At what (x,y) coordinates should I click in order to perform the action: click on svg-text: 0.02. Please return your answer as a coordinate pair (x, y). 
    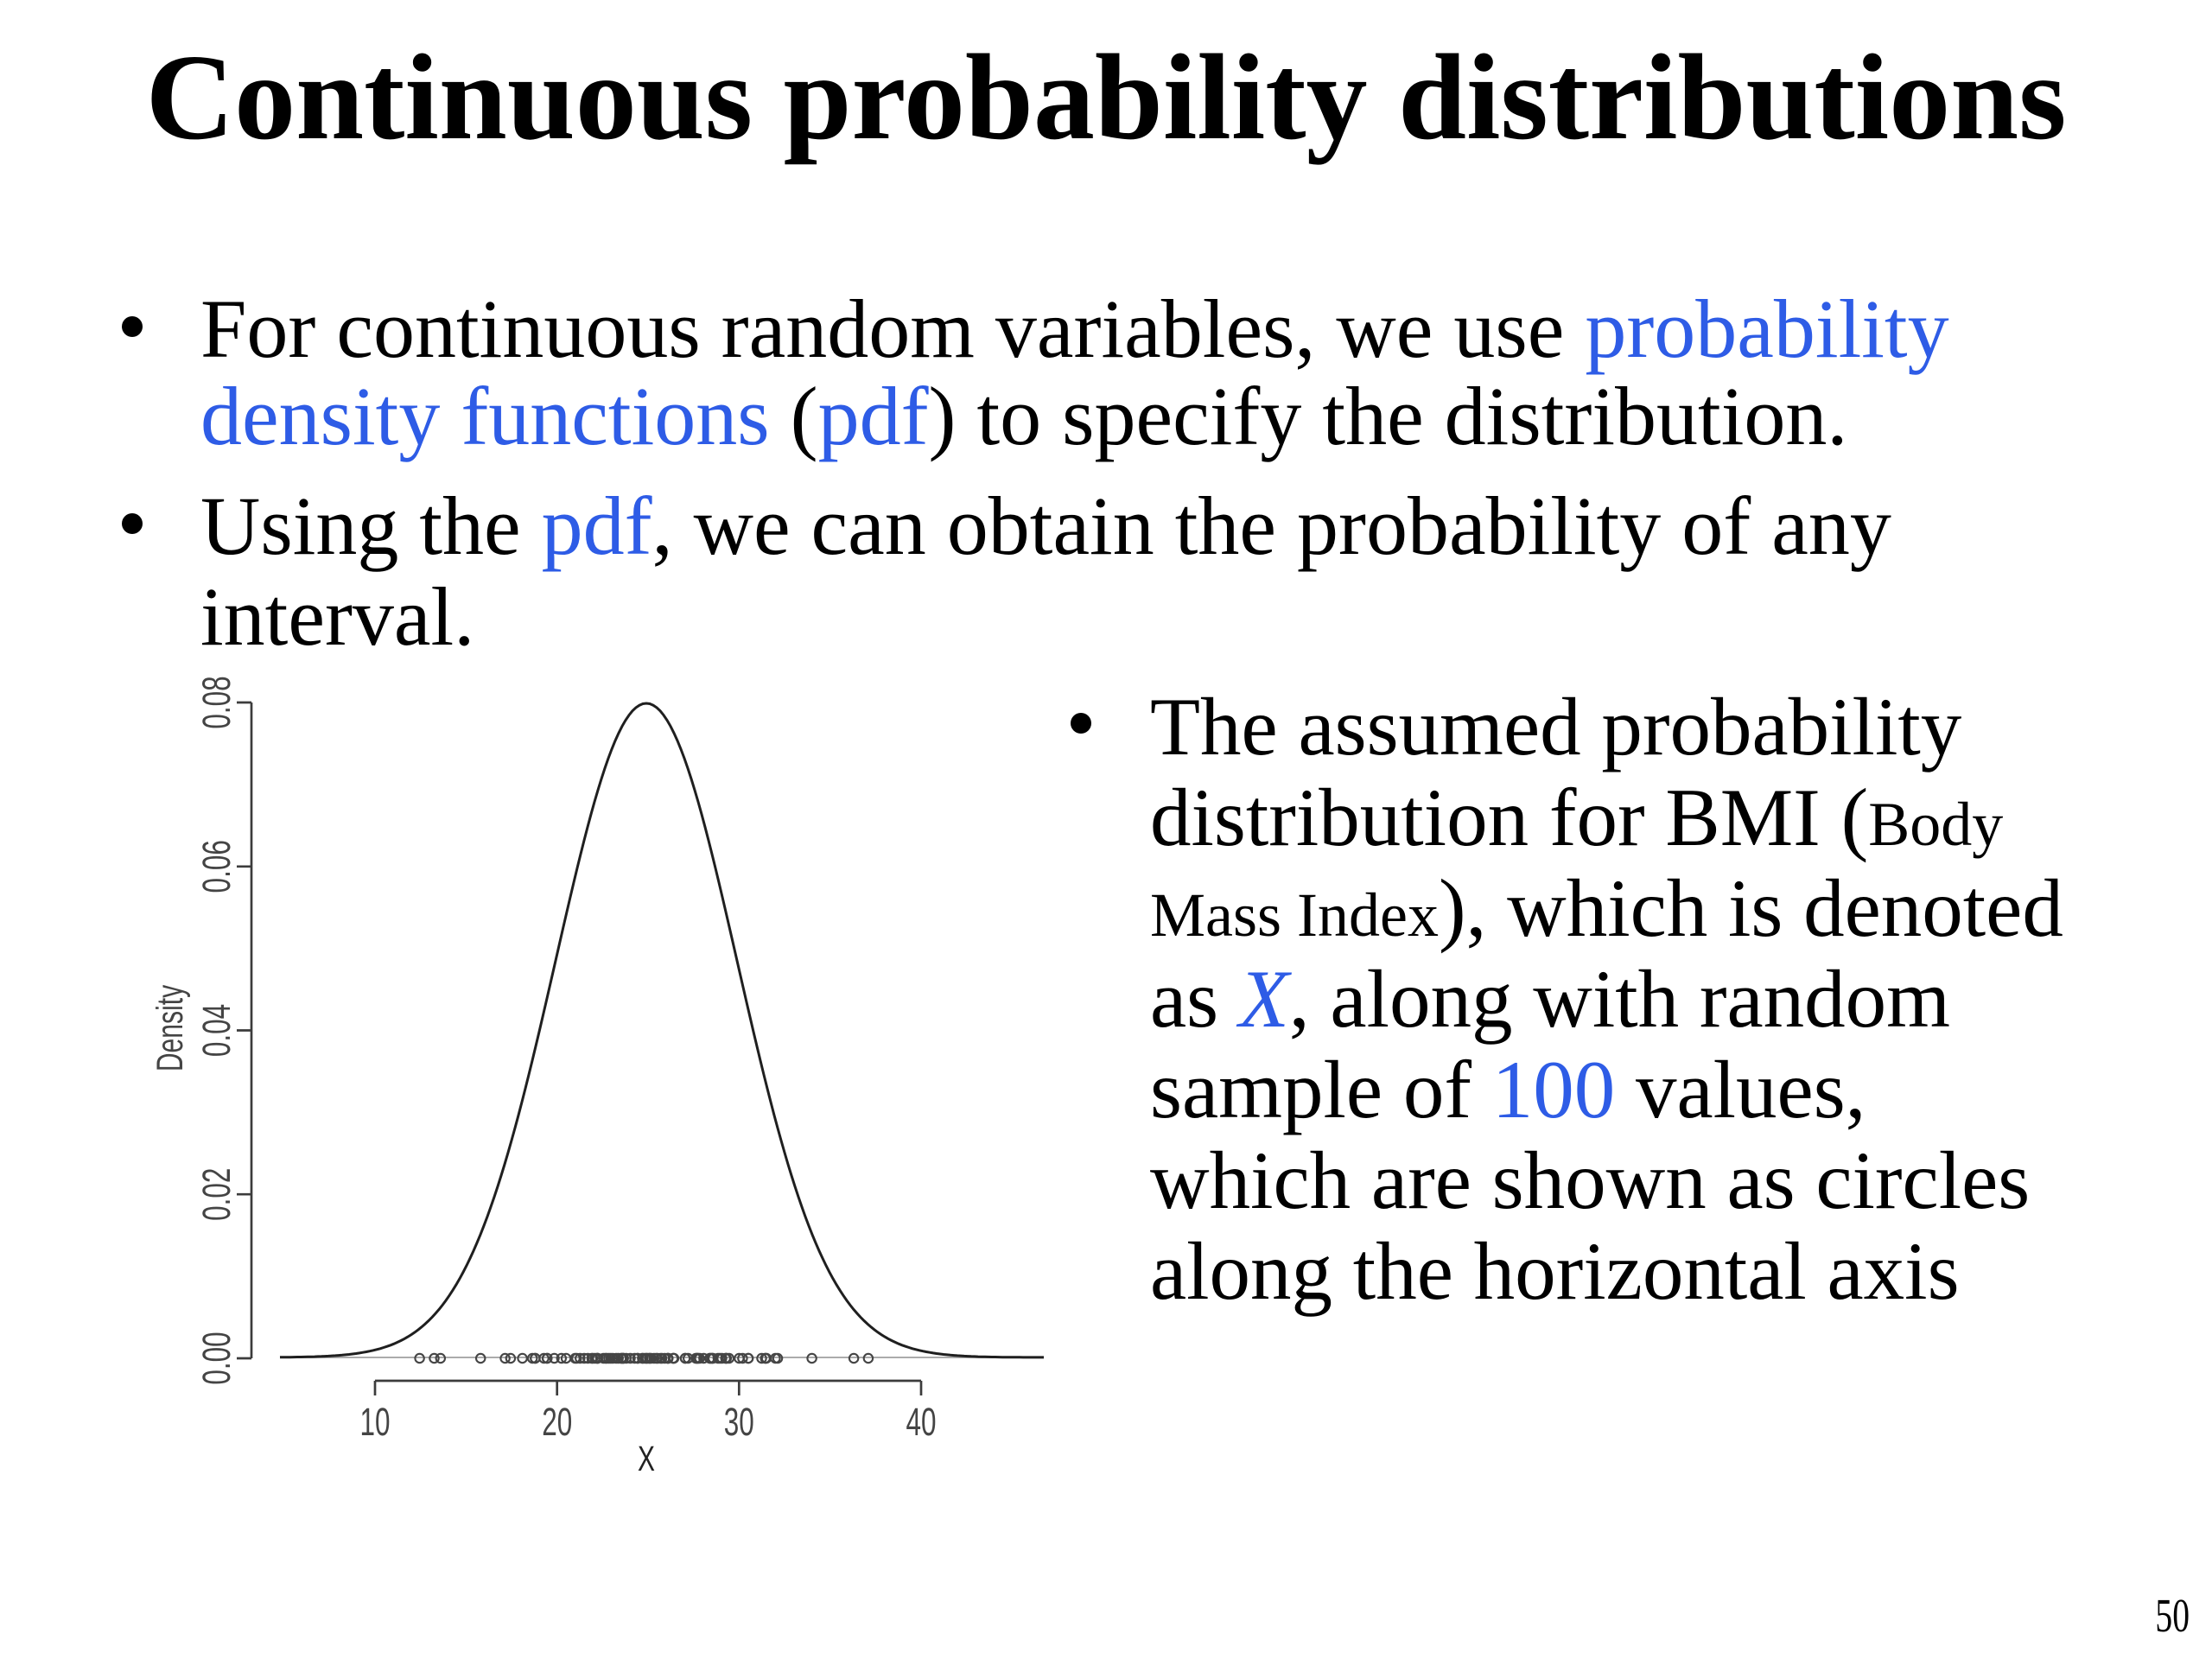
    Looking at the image, I should click on (217, 1194).